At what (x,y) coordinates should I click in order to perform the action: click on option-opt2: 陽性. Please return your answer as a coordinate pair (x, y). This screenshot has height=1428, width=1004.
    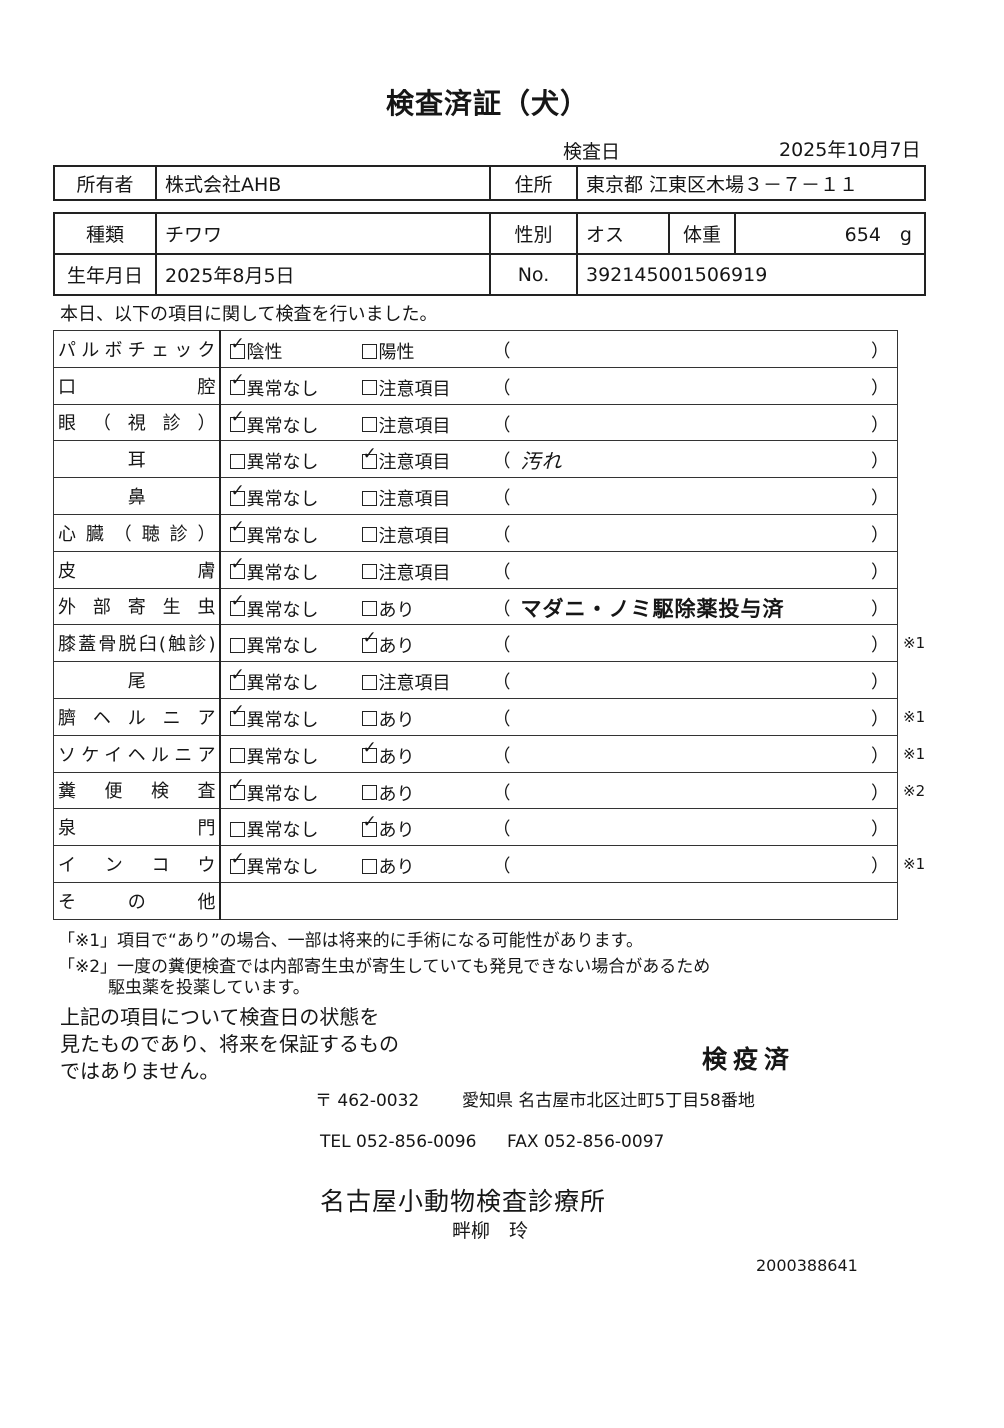
    Looking at the image, I should click on (388, 351).